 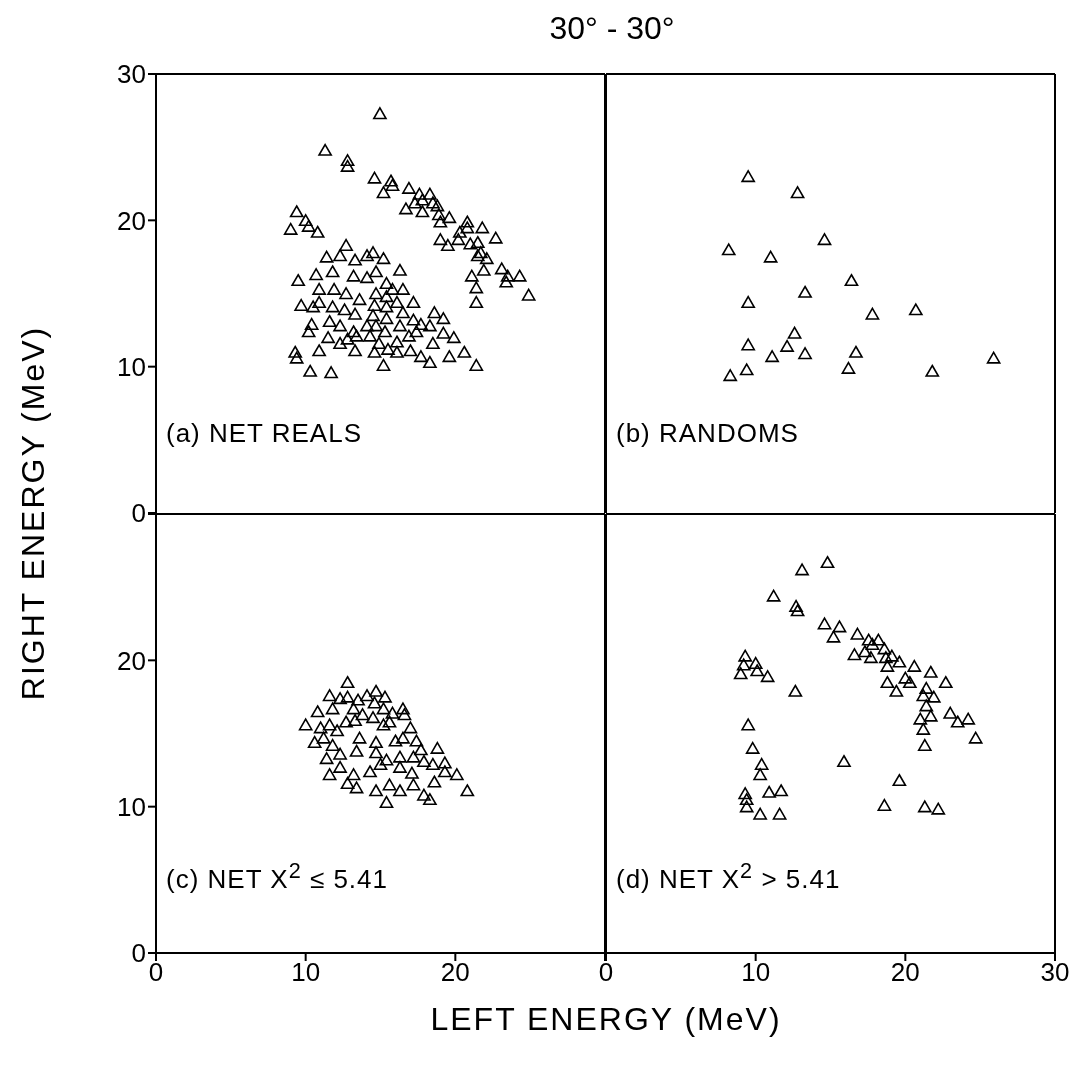 I want to click on x-axis-title: LEFT ENERGY (MeV), so click(x=606, y=1019).